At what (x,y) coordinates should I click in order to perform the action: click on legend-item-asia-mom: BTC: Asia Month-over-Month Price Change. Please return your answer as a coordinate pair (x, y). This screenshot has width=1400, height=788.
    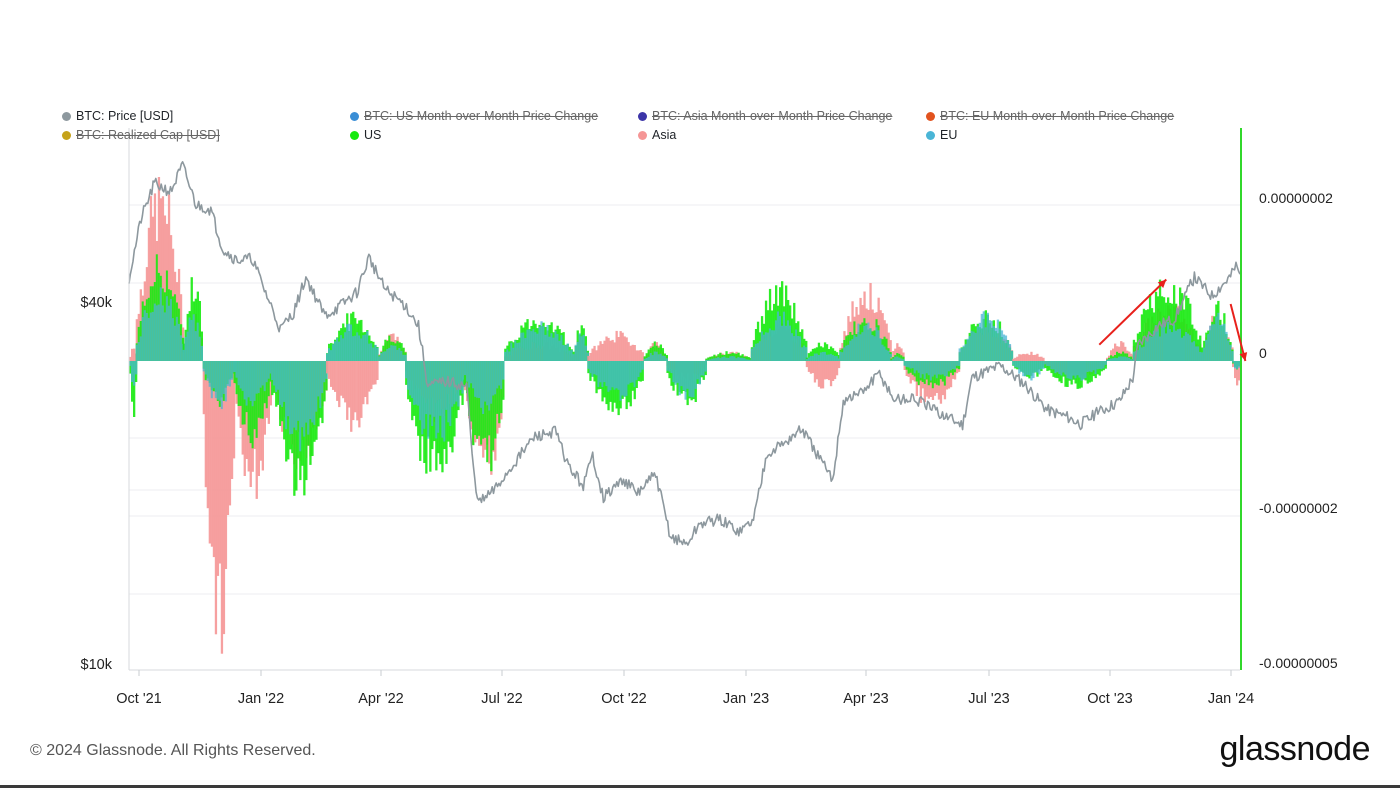
    Looking at the image, I should click on (765, 116).